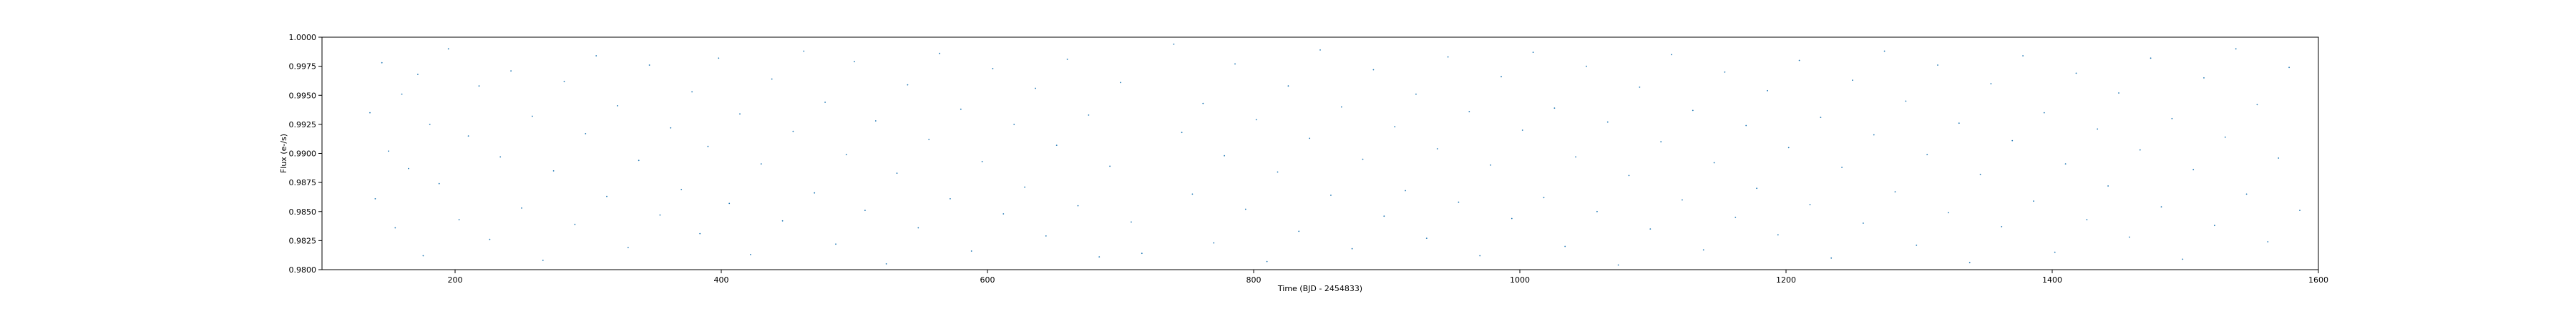  I want to click on x-tick-label: 1000, so click(1520, 280).